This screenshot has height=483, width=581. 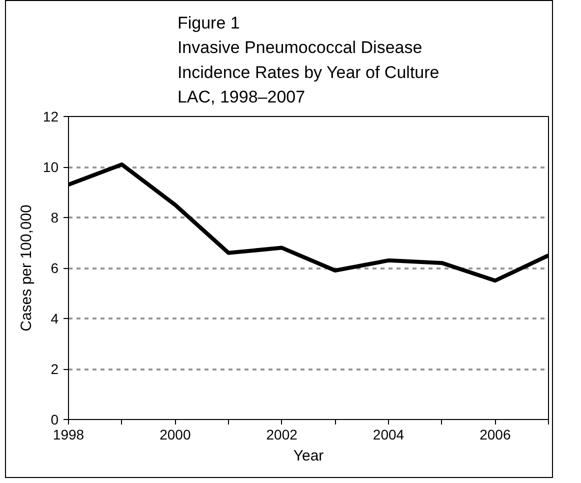 I want to click on y-tick-label: 8, so click(x=54, y=218).